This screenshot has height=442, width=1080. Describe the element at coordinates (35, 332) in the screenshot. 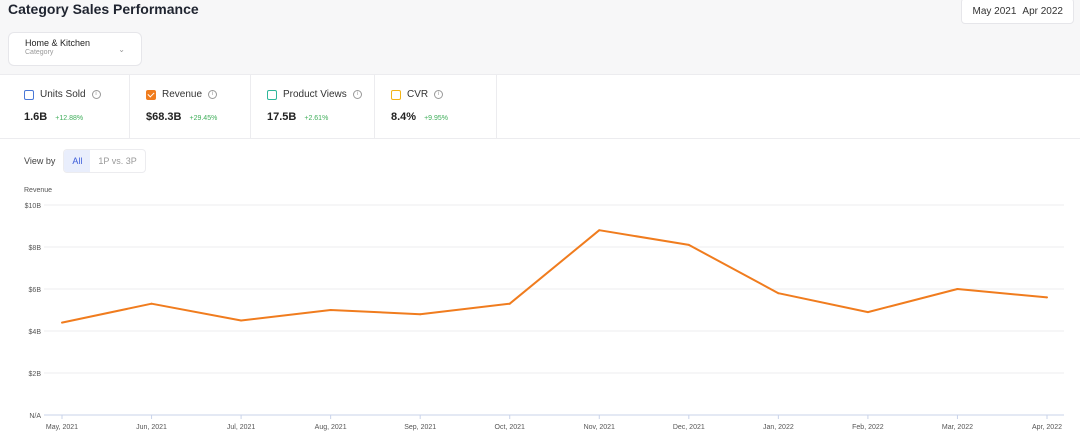

I see `y-tick-label: $4B` at that location.